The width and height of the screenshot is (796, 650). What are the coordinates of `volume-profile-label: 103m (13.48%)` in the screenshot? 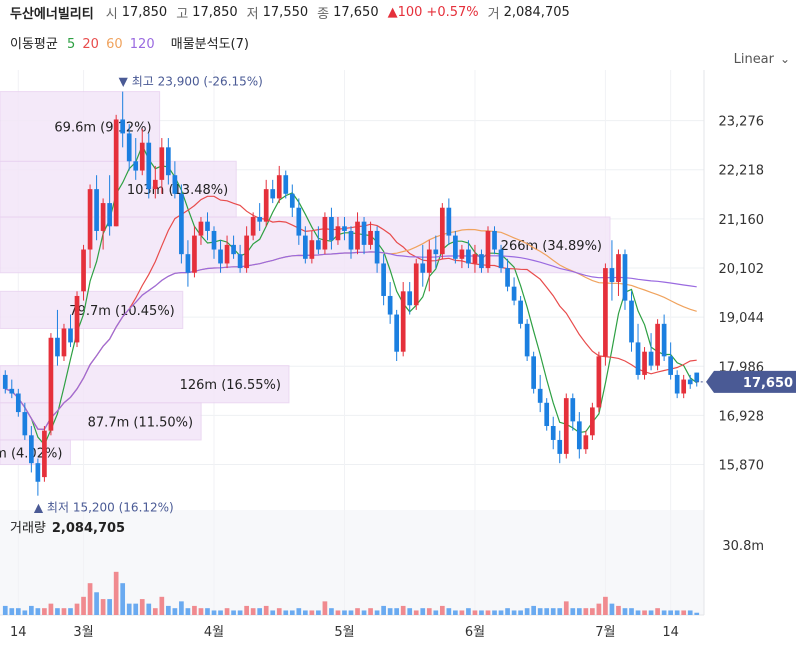 It's located at (177, 190).